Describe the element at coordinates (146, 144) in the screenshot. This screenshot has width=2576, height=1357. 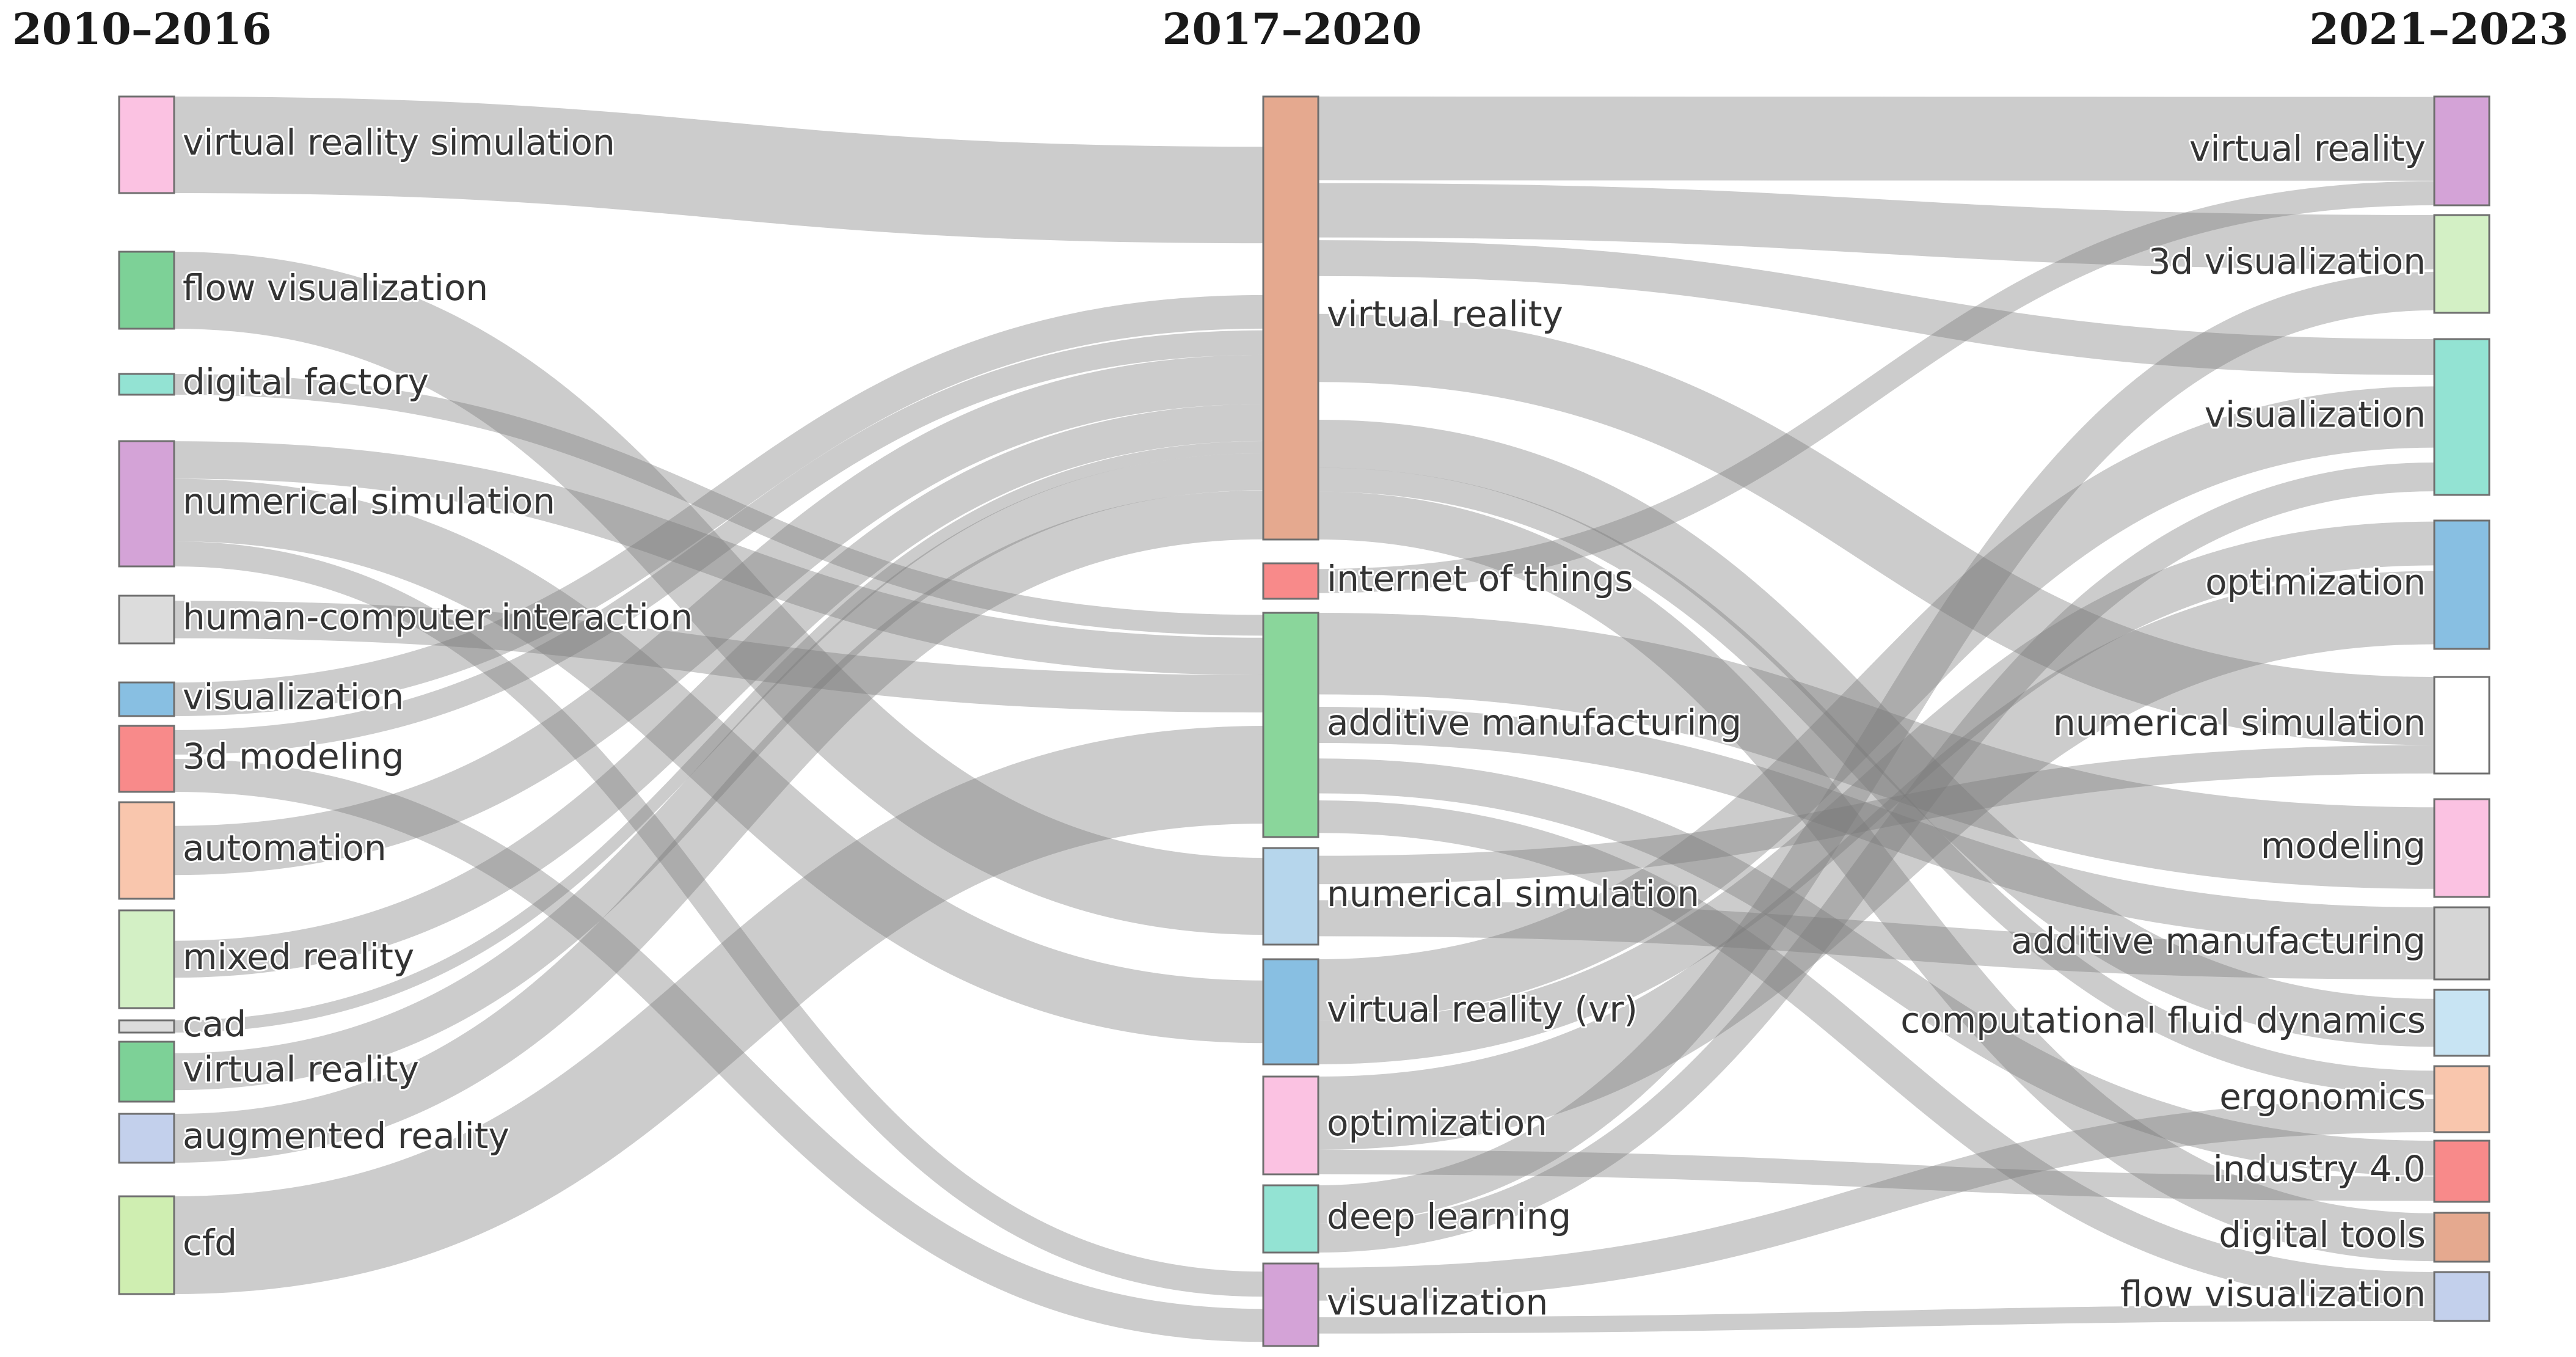
I see `node-c0-virtual-reality-simulation` at that location.